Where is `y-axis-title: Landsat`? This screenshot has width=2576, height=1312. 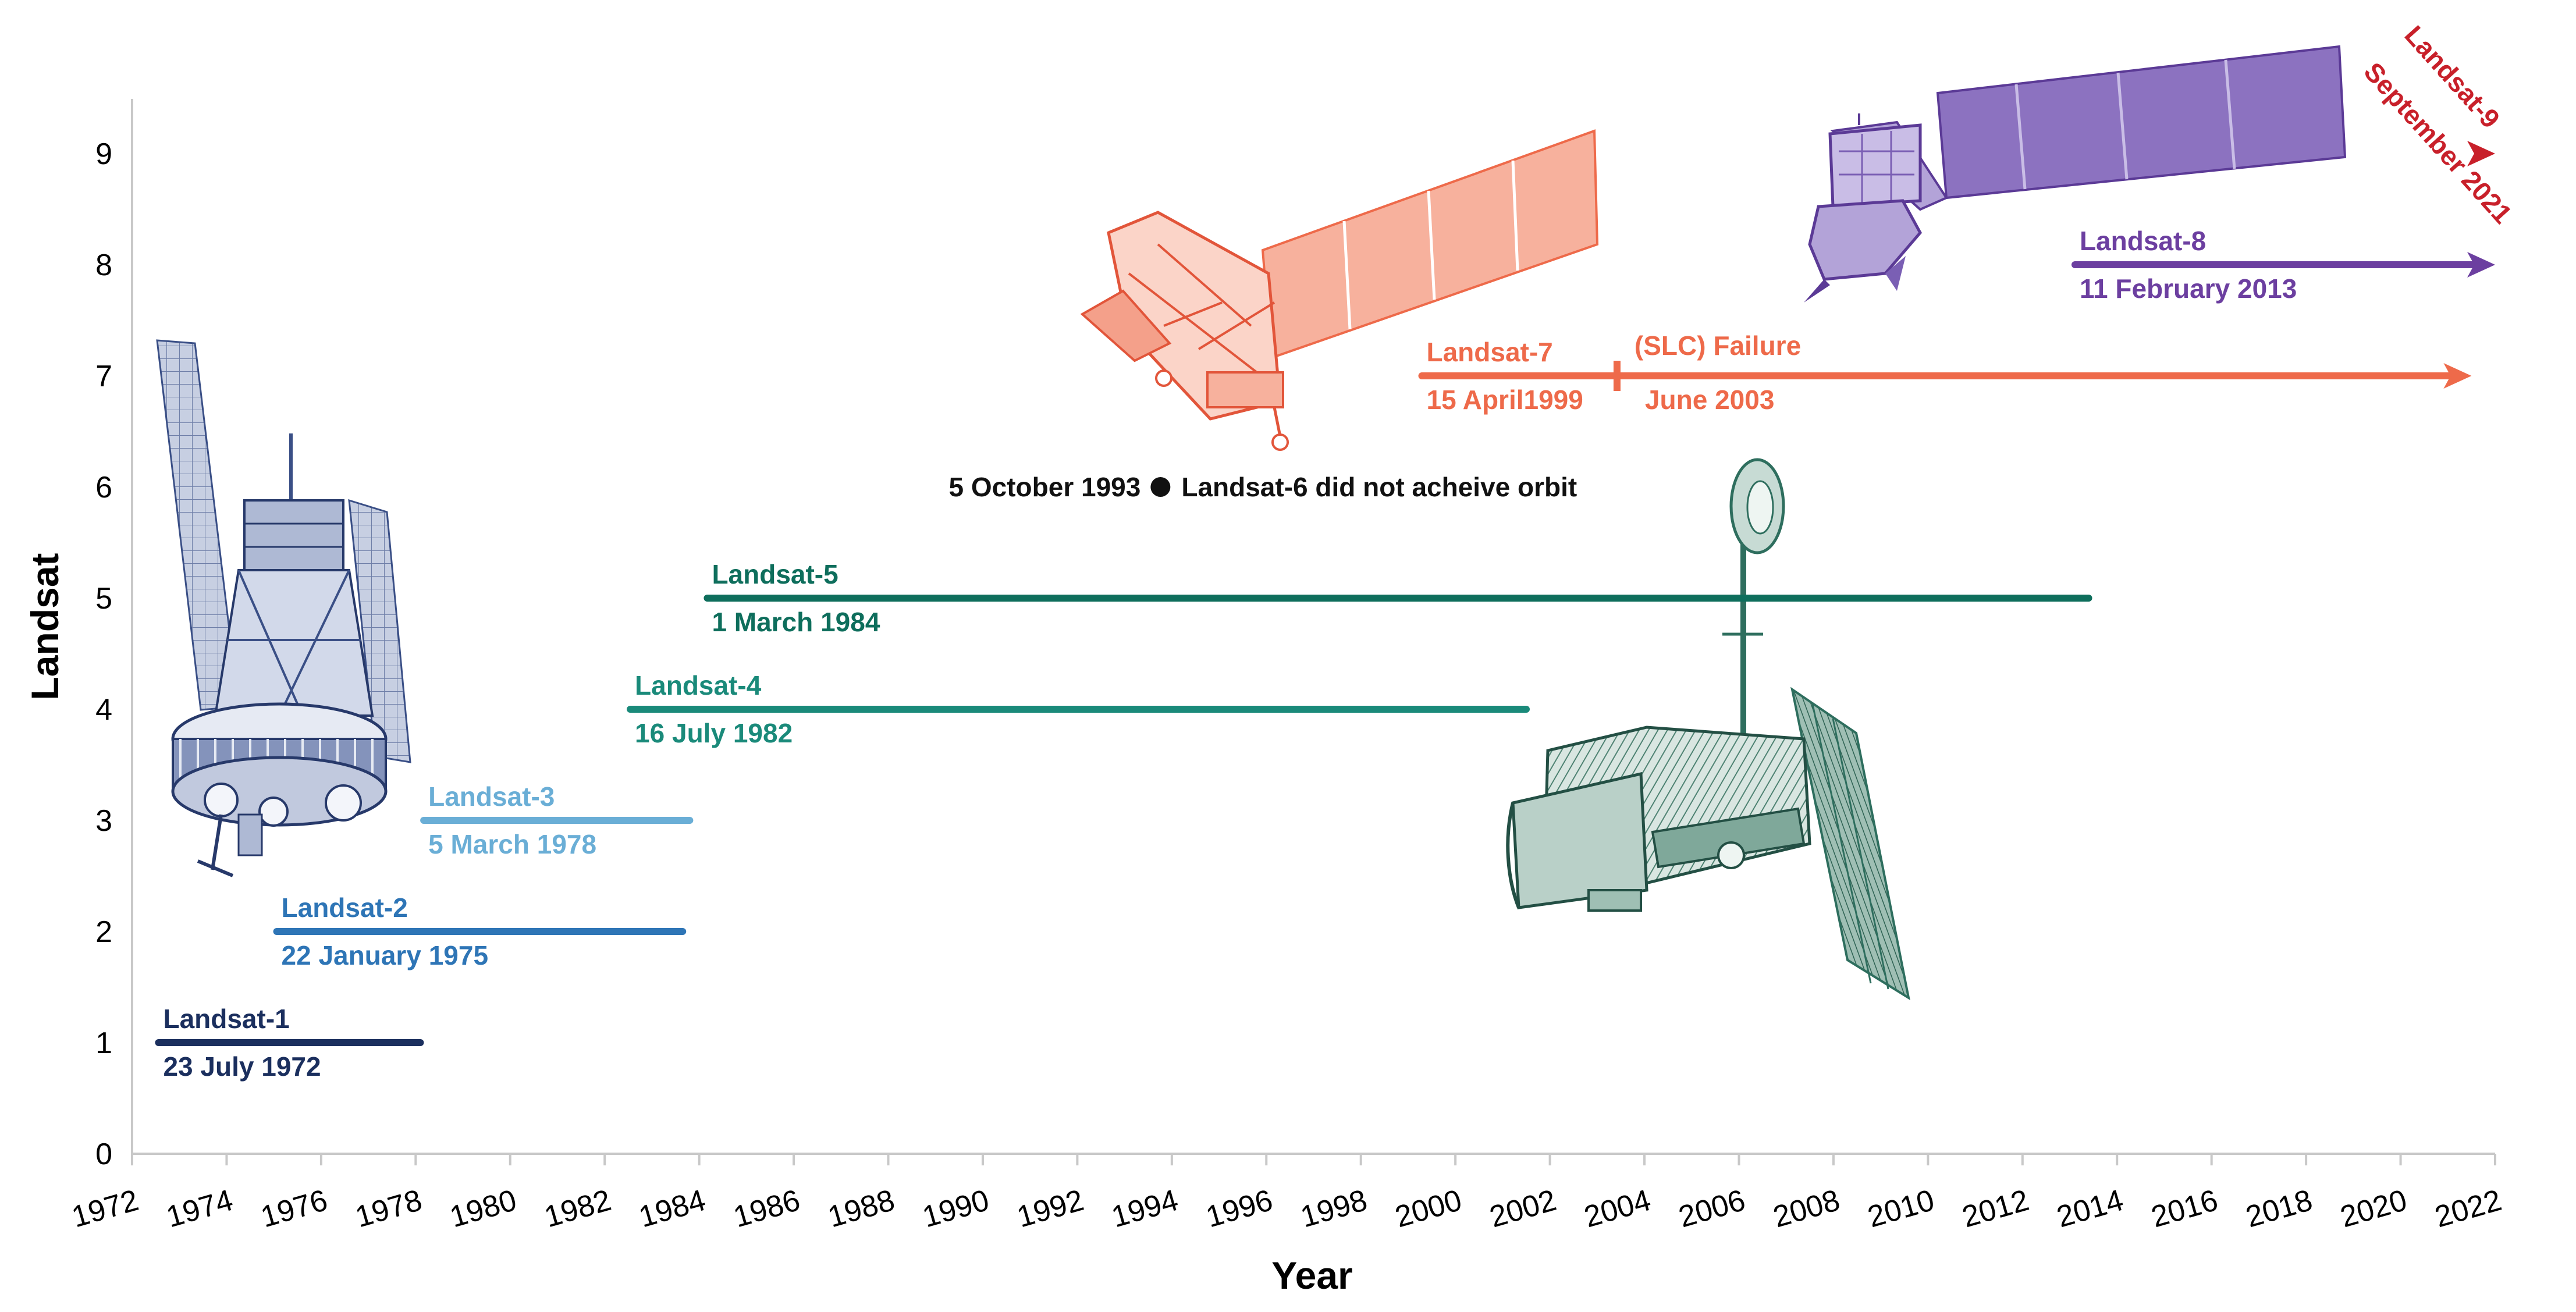
y-axis-title: Landsat is located at coordinates (44, 626).